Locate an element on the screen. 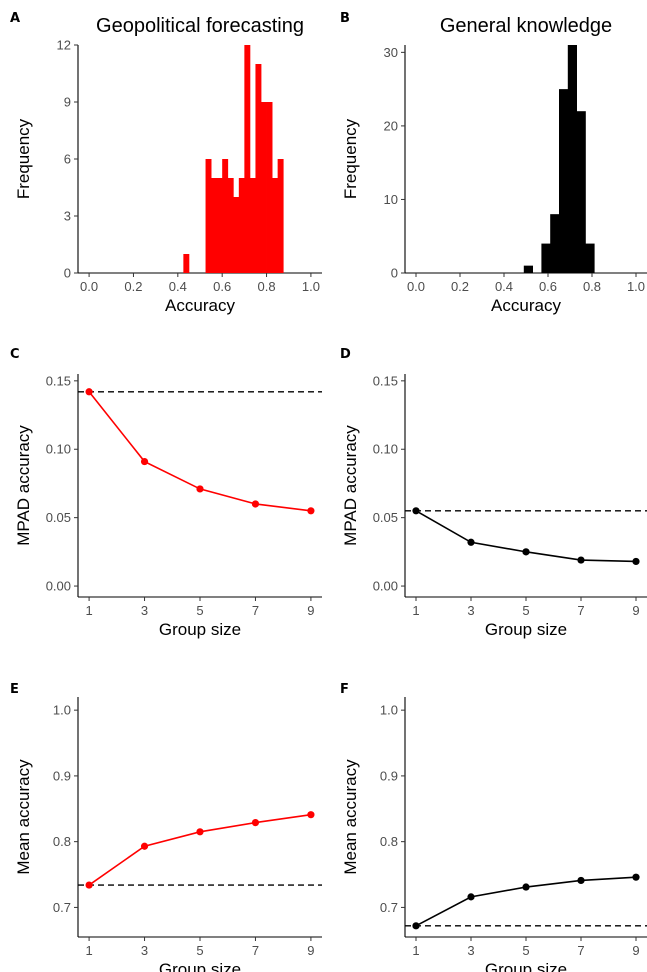 This screenshot has width=647, height=972. y-tick-label: 3 is located at coordinates (67, 216).